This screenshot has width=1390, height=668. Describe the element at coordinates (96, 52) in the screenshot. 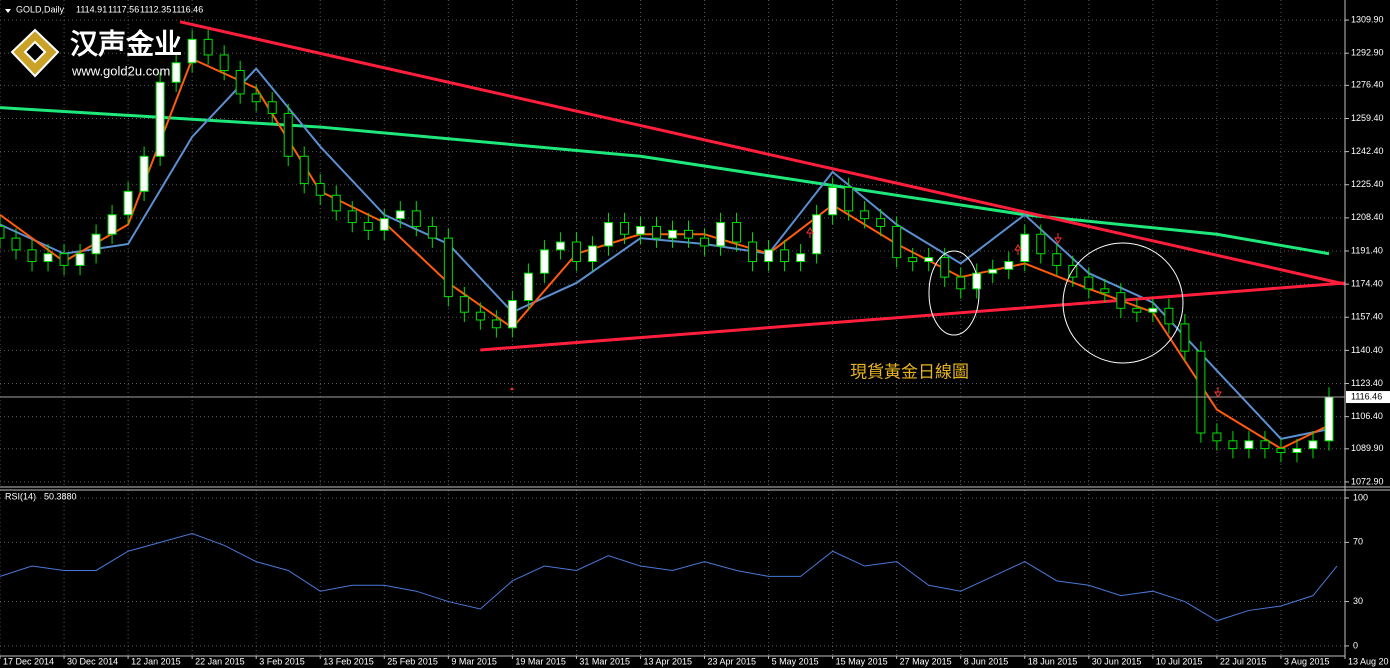

I see `logo: 汉声金业 www.gold2u.com` at that location.